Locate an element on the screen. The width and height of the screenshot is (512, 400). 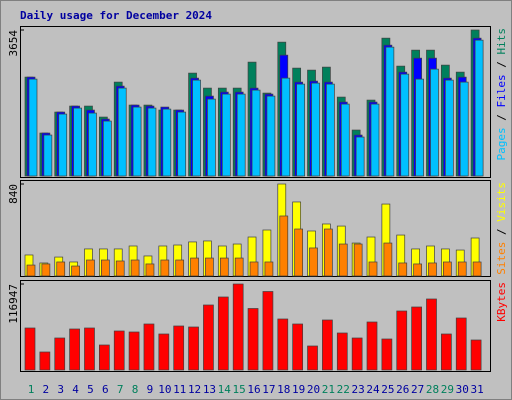
x-tick-label: 24 is located at coordinates (373, 389).